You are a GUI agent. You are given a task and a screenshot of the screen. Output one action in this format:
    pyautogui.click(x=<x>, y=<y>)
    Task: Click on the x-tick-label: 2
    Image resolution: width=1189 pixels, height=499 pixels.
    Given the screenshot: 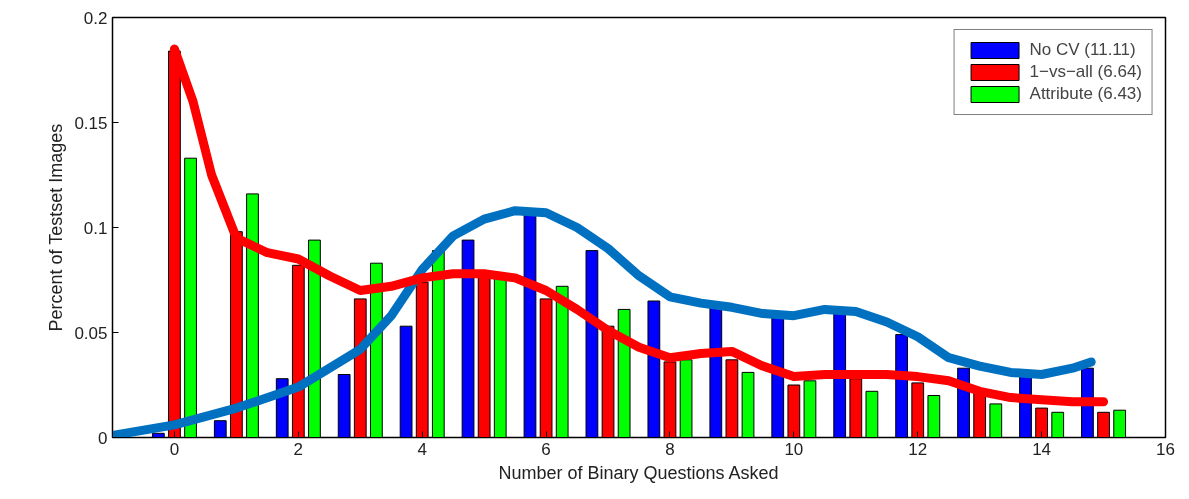 What is the action you would take?
    pyautogui.click(x=298, y=449)
    